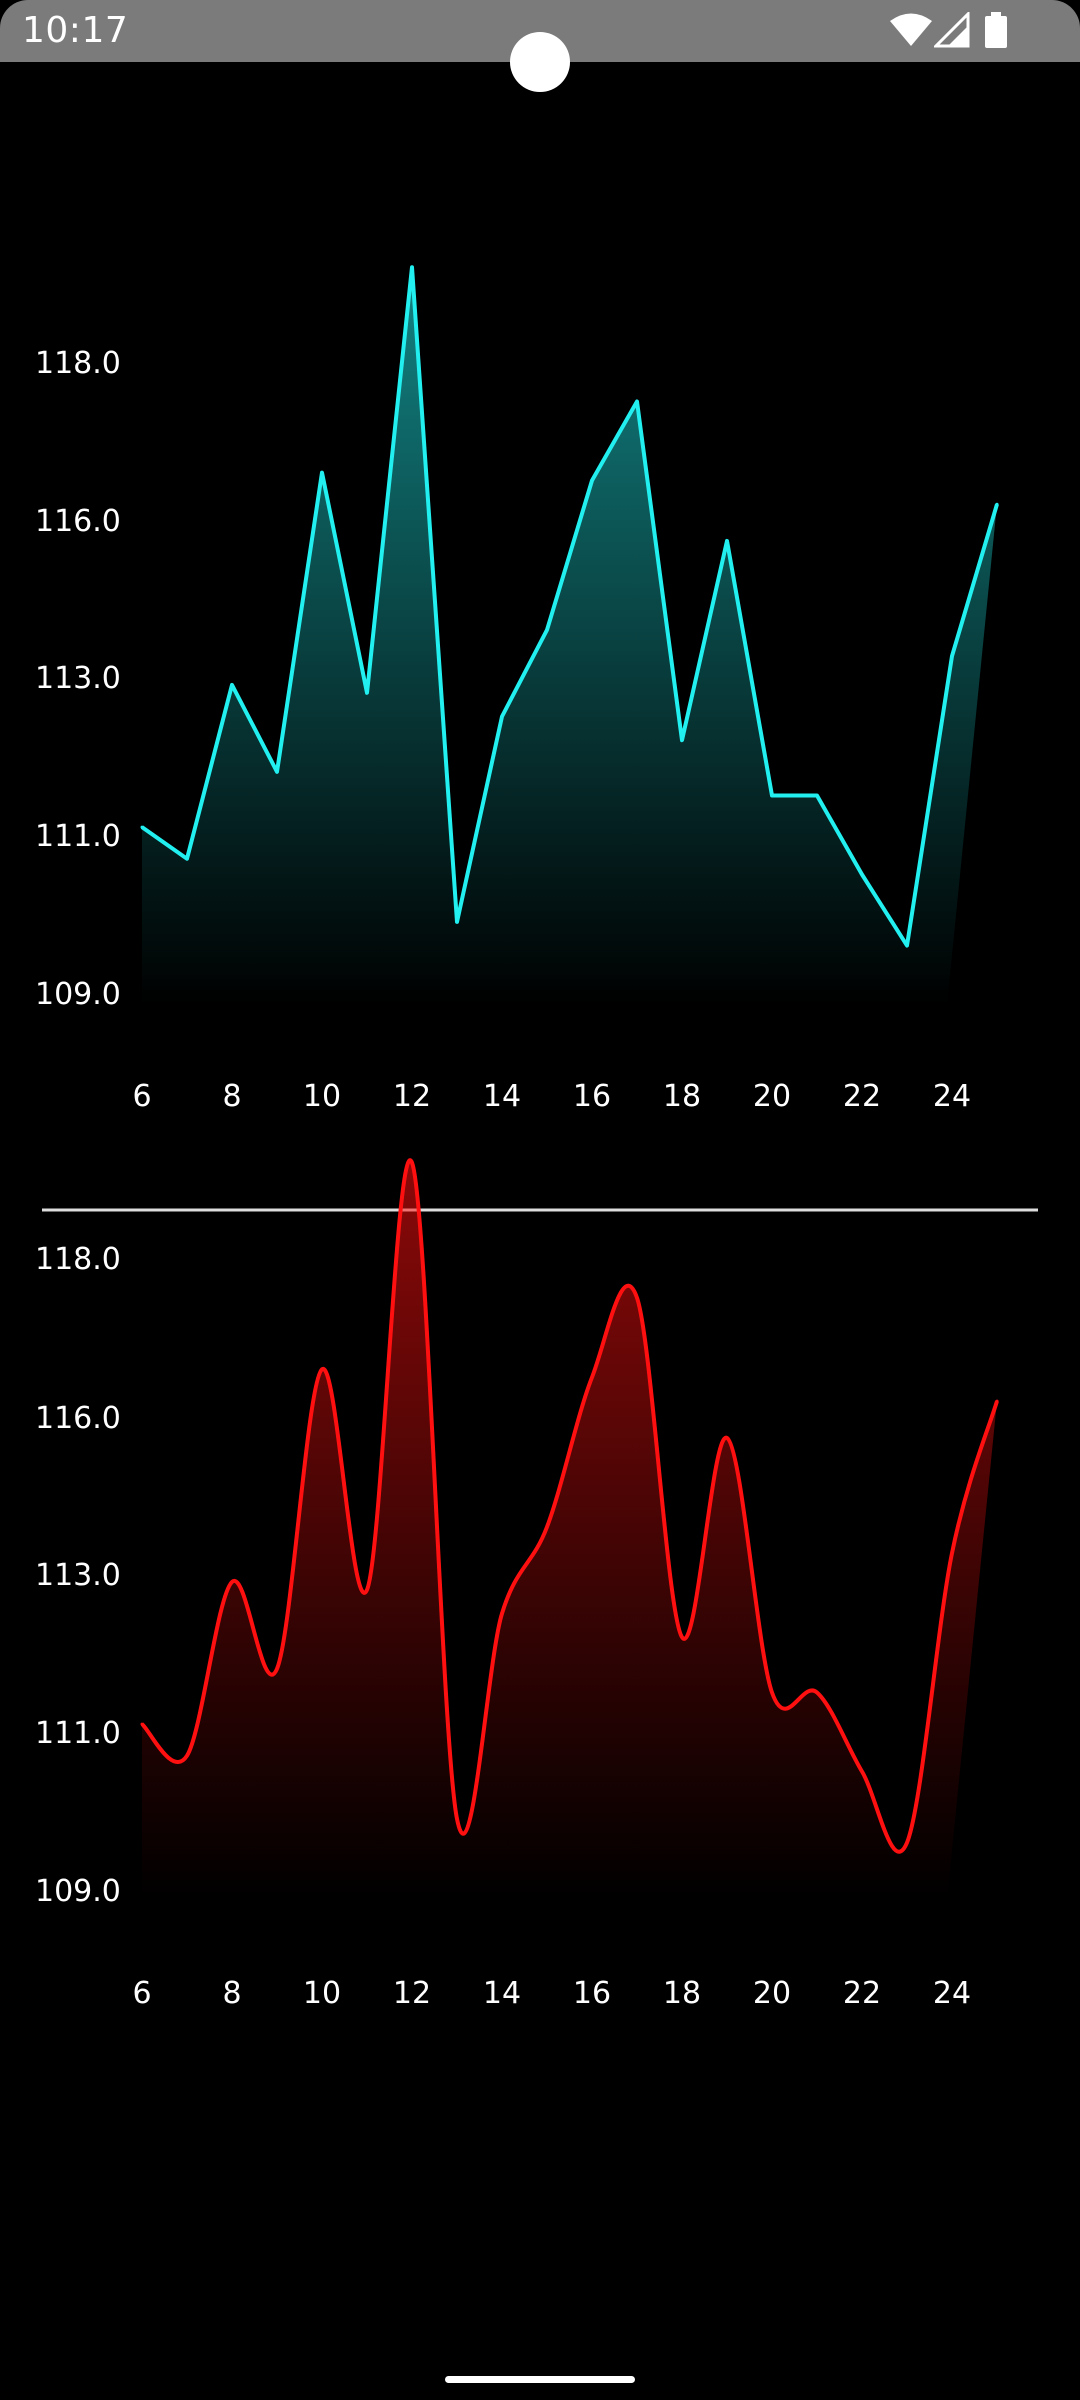 Image resolution: width=1080 pixels, height=2400 pixels. Describe the element at coordinates (75, 30) in the screenshot. I see `status-clock: 10:17` at that location.